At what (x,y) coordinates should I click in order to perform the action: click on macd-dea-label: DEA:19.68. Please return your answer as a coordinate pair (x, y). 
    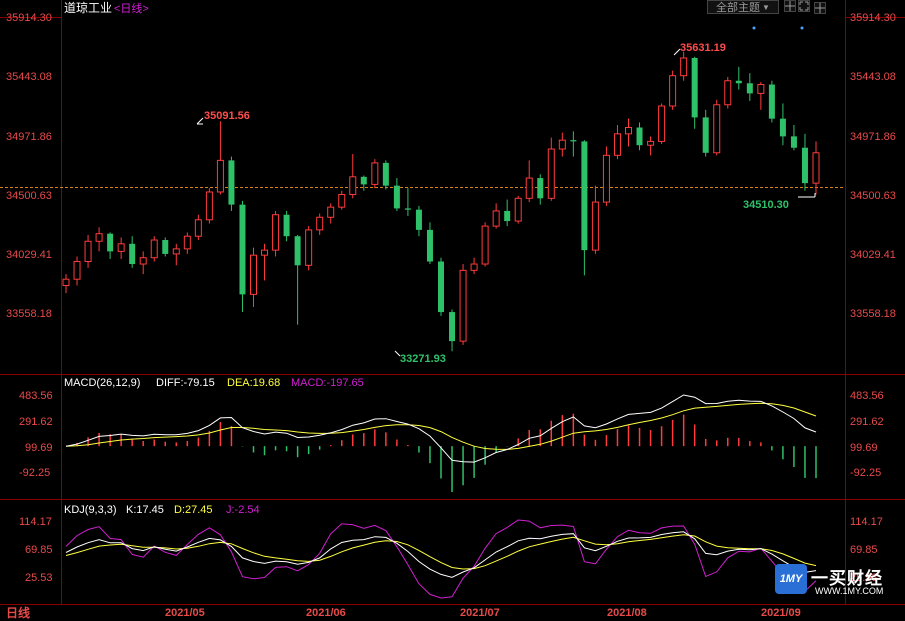
    Looking at the image, I should click on (253, 383).